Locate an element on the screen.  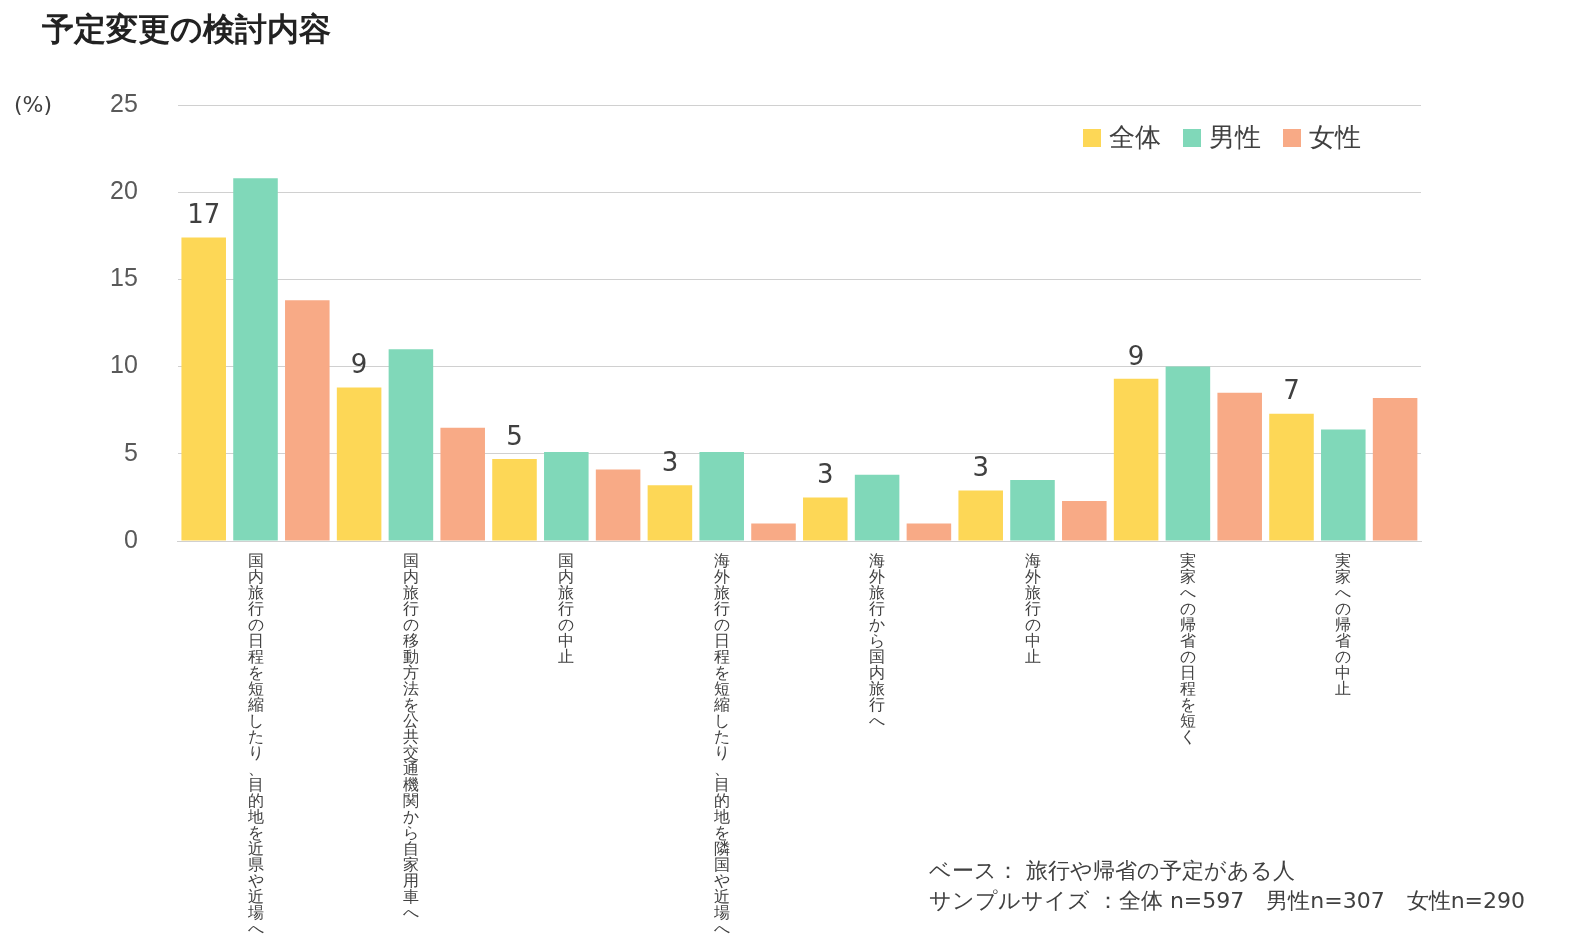
category-label: 国内旅行の日程を短縮したり、目的地を近県や近場へ is located at coordinates (255, 744).